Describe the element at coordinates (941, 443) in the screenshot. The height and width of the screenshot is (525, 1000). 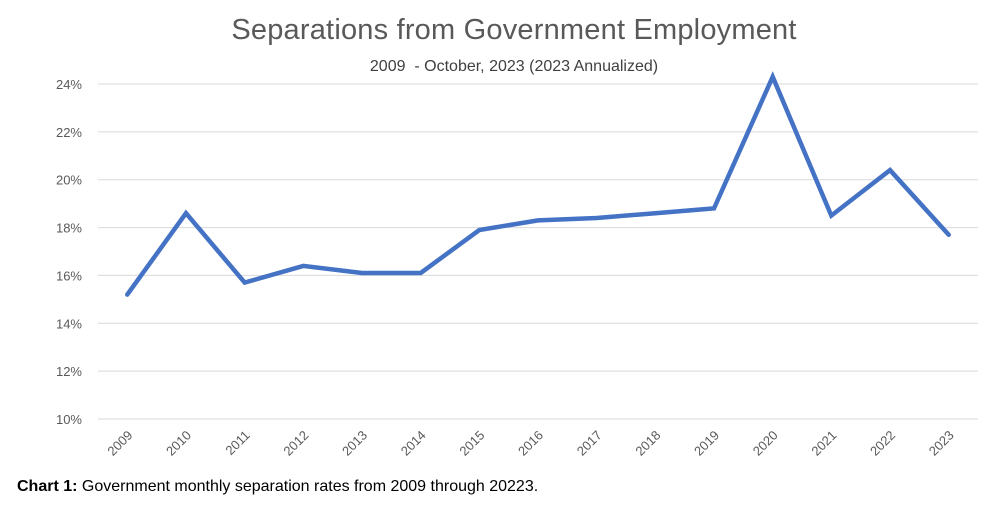
I see `x-tick-label: 2023` at that location.